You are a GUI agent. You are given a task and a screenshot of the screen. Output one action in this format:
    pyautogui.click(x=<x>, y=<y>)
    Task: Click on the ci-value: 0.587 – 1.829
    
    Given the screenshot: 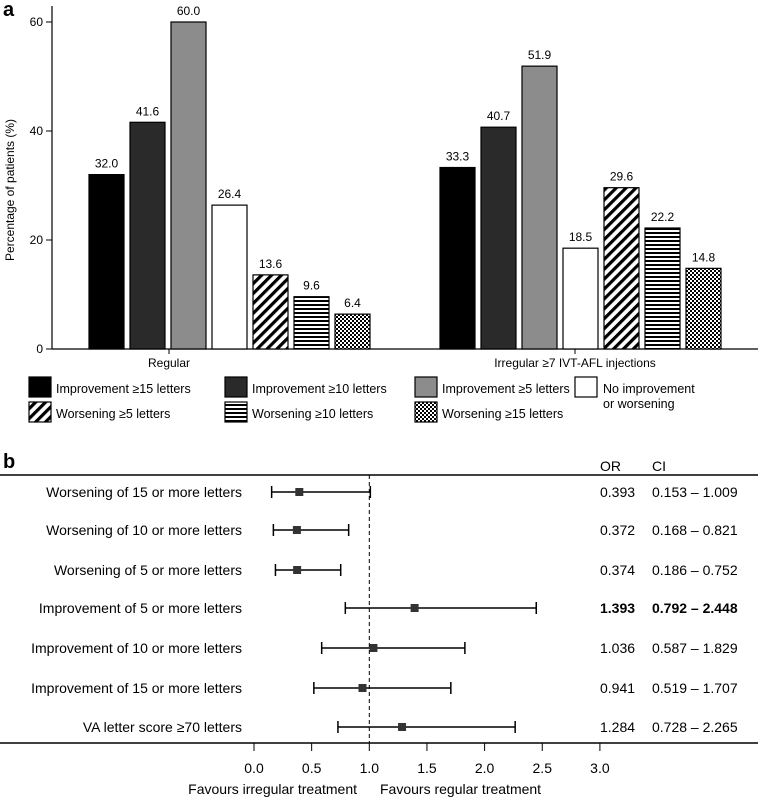 What is the action you would take?
    pyautogui.click(x=695, y=648)
    